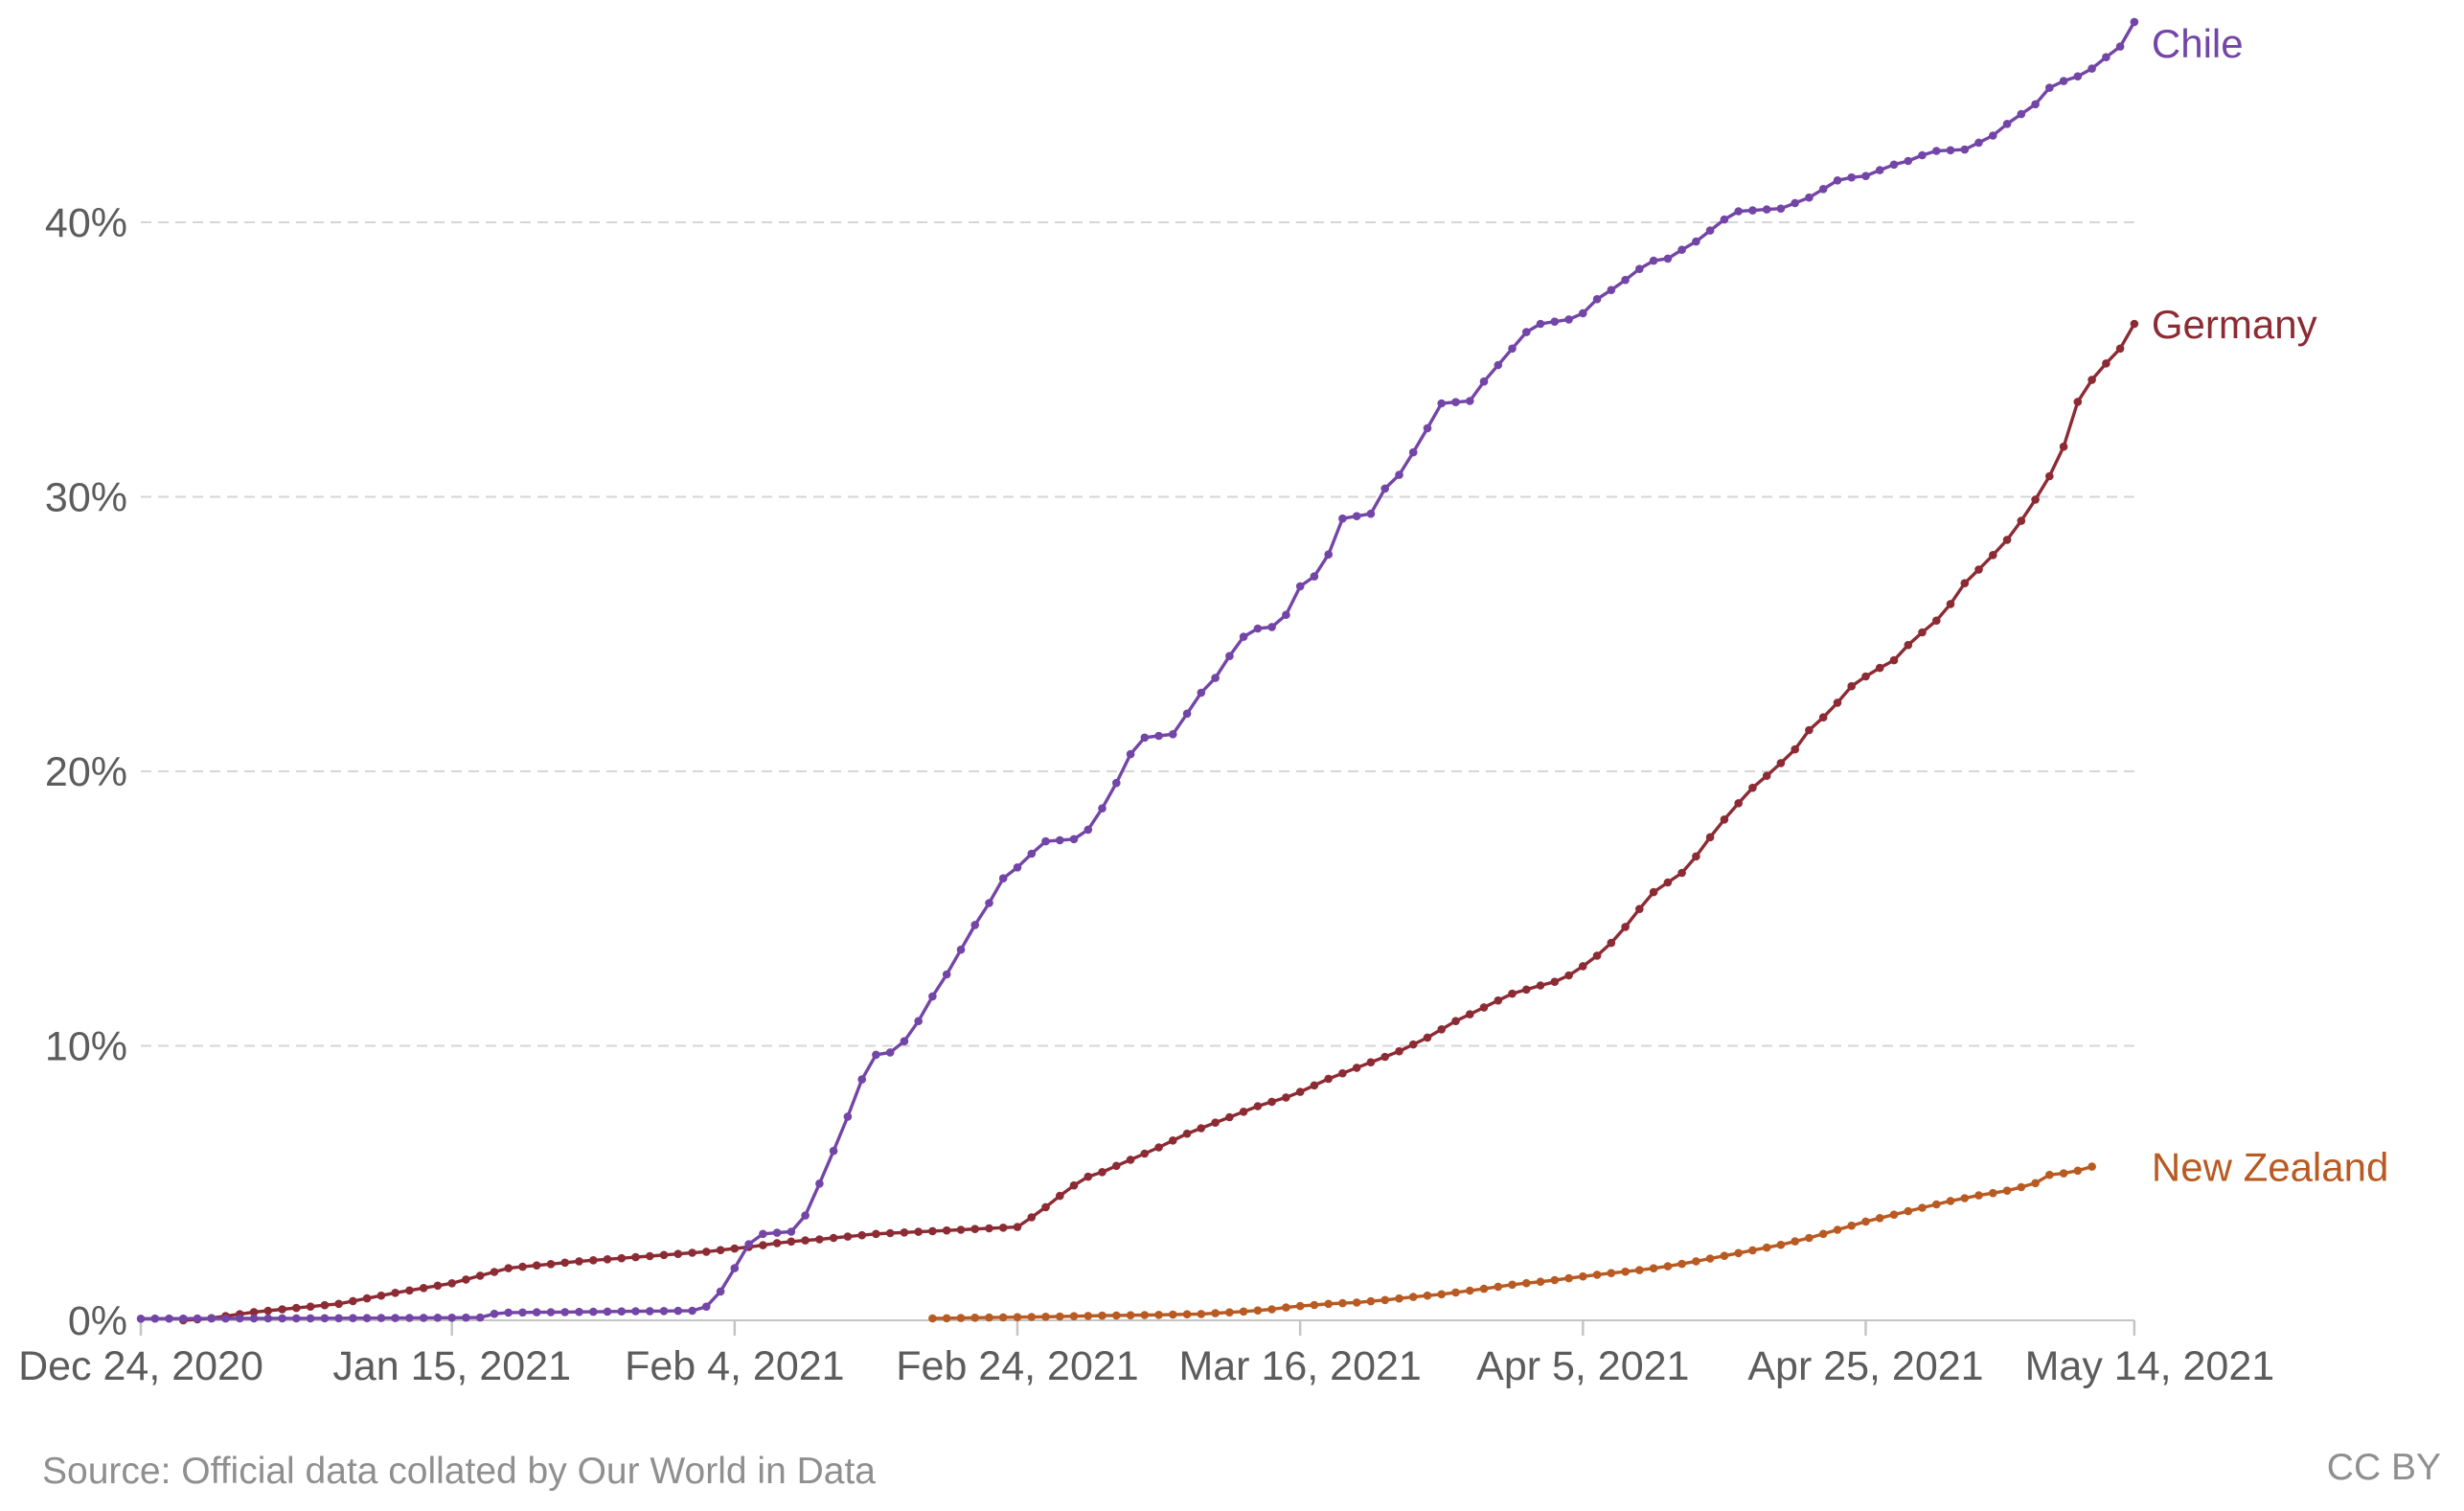 The width and height of the screenshot is (2464, 1511). Describe the element at coordinates (86, 1047) in the screenshot. I see `y-tick-label: 10%` at that location.